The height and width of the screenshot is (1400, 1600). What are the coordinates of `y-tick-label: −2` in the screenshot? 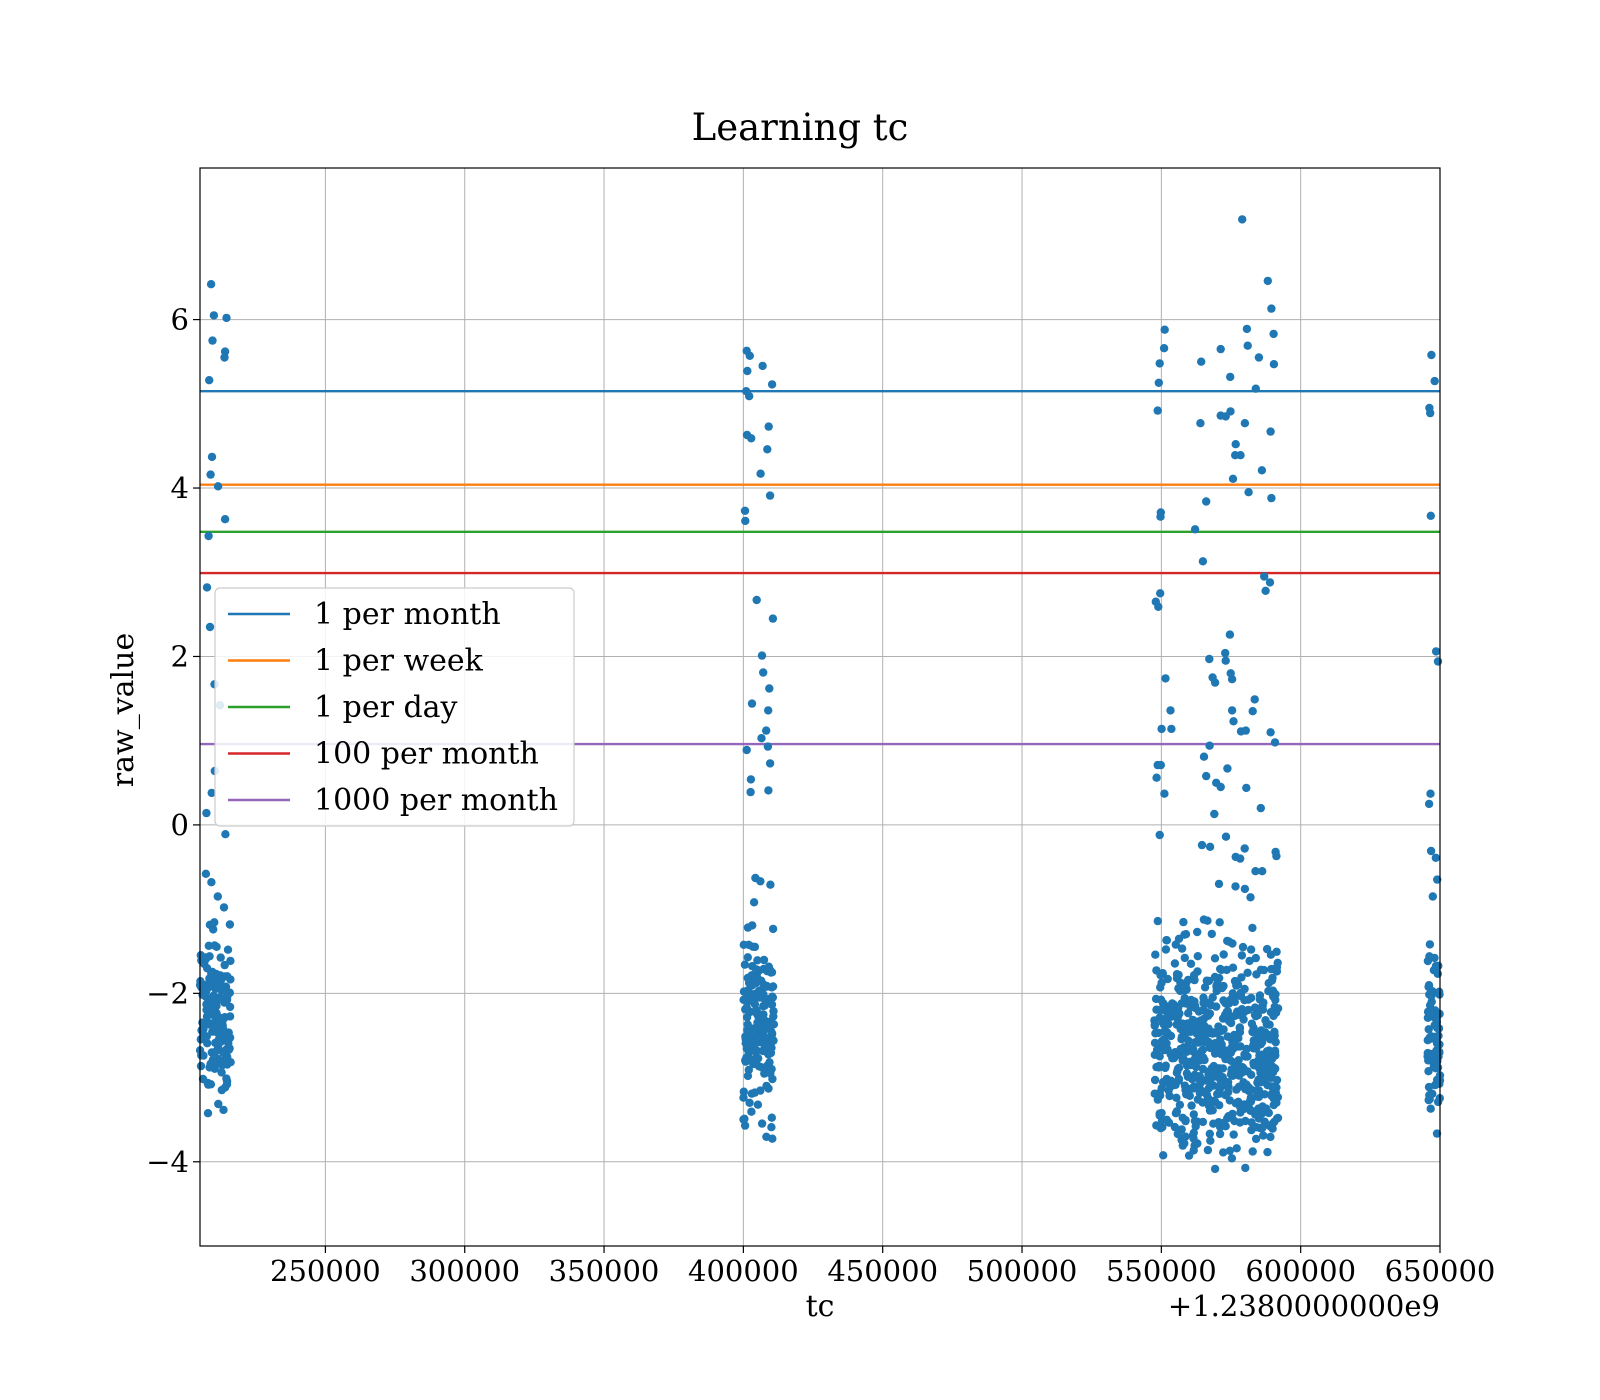 It's located at (167, 993).